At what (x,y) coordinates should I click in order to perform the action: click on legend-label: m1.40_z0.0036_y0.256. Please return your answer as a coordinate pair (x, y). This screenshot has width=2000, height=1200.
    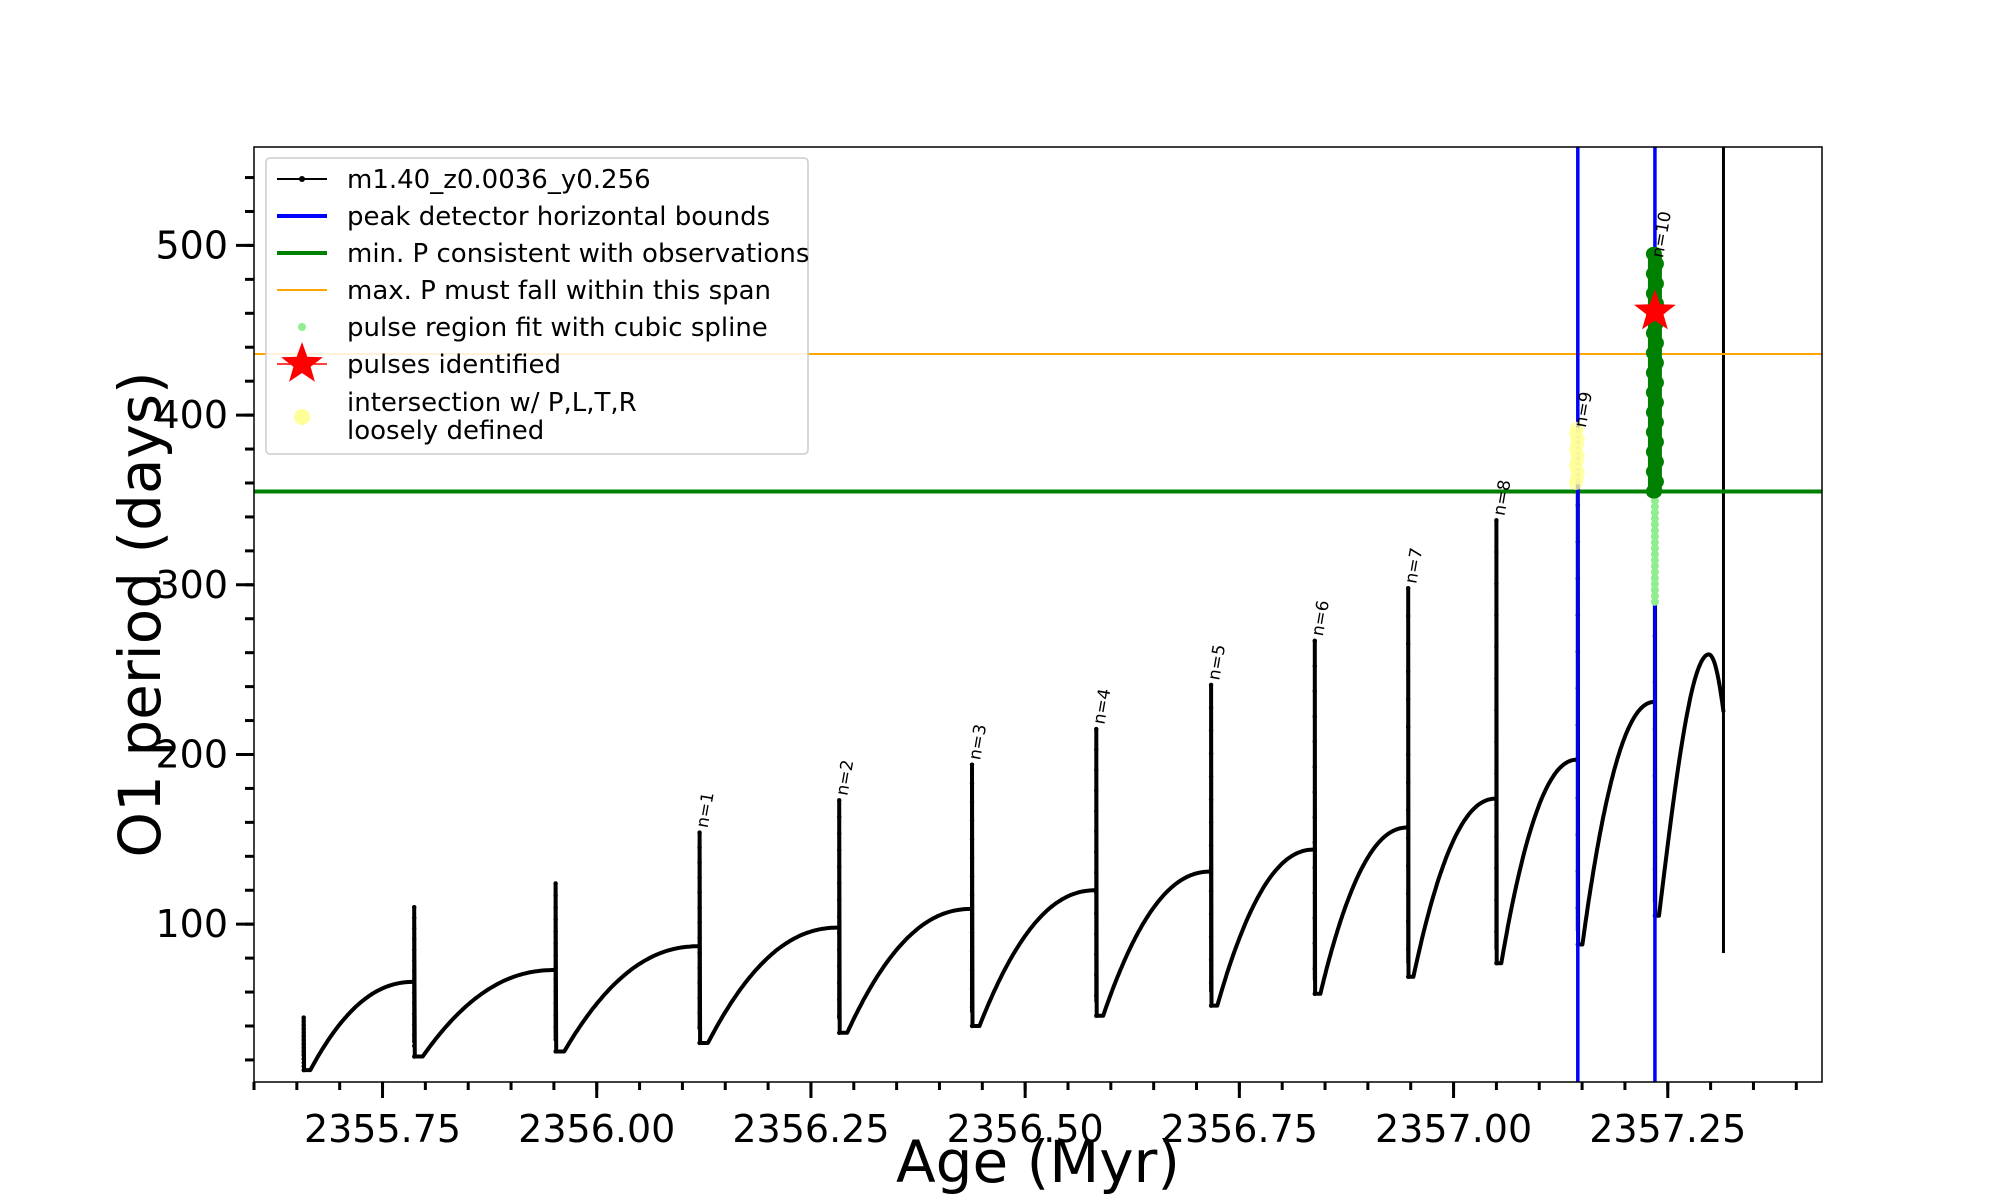
    Looking at the image, I should click on (499, 180).